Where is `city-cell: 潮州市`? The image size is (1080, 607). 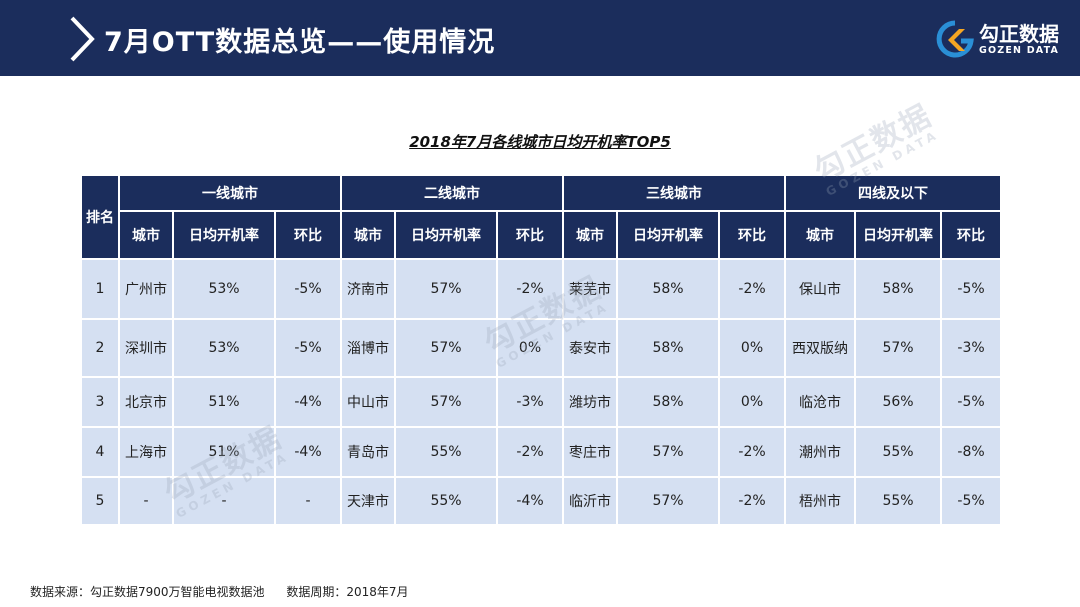 city-cell: 潮州市 is located at coordinates (820, 452).